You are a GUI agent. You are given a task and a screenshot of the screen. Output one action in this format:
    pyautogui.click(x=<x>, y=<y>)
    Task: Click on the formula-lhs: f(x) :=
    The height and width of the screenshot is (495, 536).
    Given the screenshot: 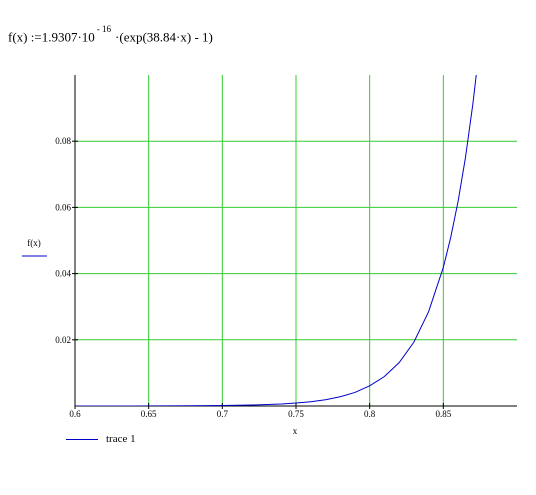 What is the action you would take?
    pyautogui.click(x=25, y=37)
    